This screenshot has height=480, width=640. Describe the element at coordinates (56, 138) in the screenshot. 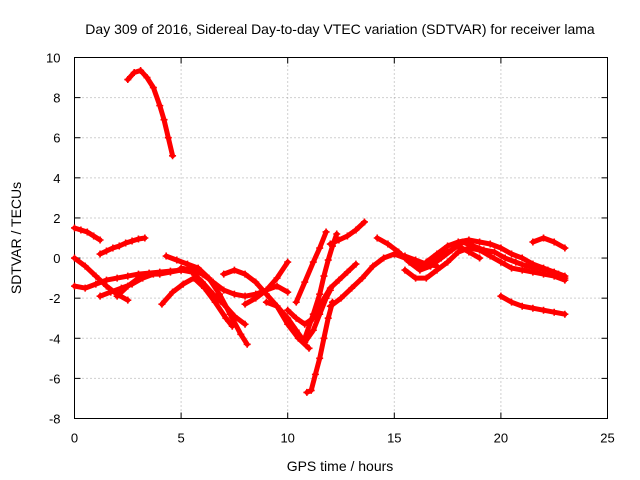

I see `y-tick-label: 6` at that location.